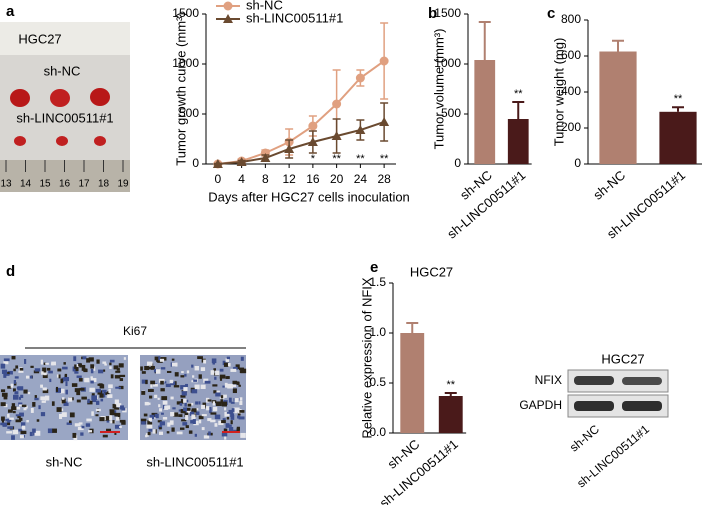 The image size is (708, 505). Describe the element at coordinates (45, 184) in the screenshot. I see `ruler-label: 15` at that location.